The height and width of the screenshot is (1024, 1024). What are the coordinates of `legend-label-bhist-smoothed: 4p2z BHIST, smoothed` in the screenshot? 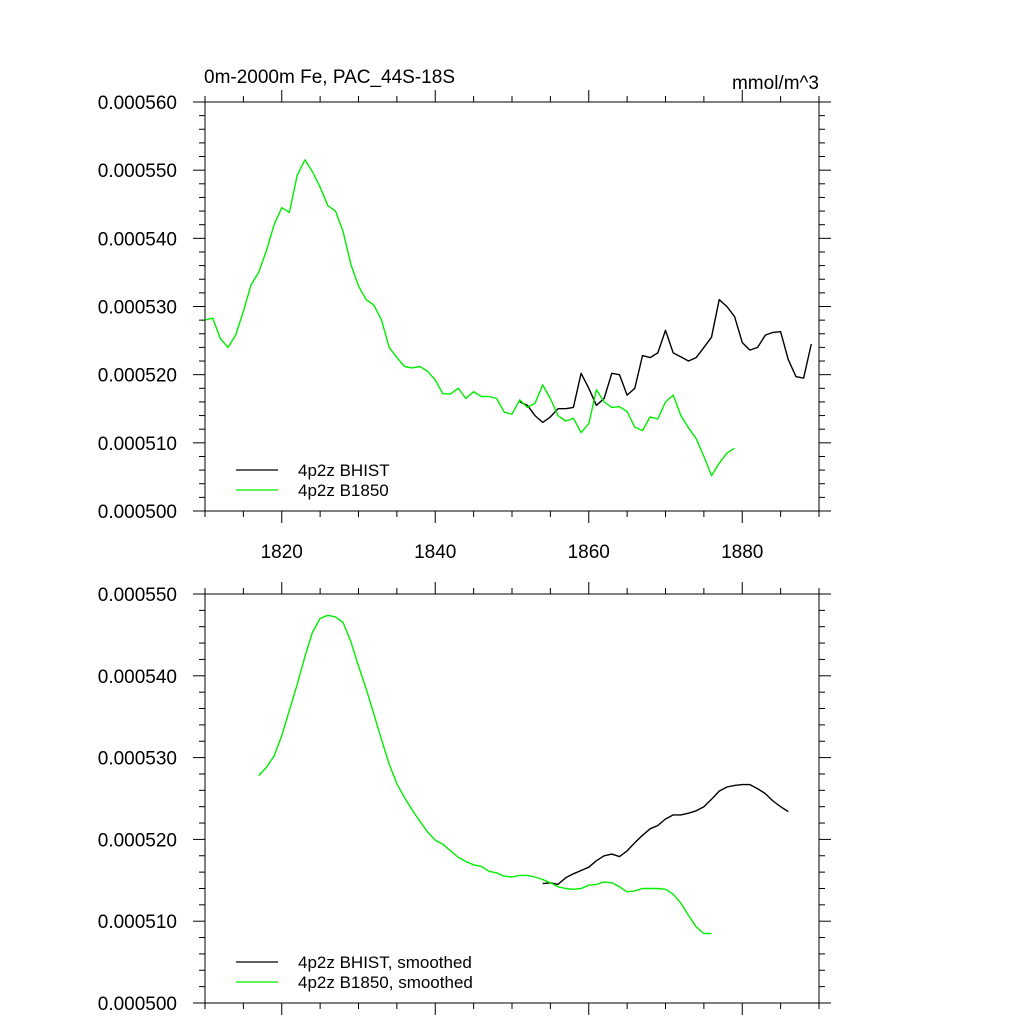 It's located at (385, 962).